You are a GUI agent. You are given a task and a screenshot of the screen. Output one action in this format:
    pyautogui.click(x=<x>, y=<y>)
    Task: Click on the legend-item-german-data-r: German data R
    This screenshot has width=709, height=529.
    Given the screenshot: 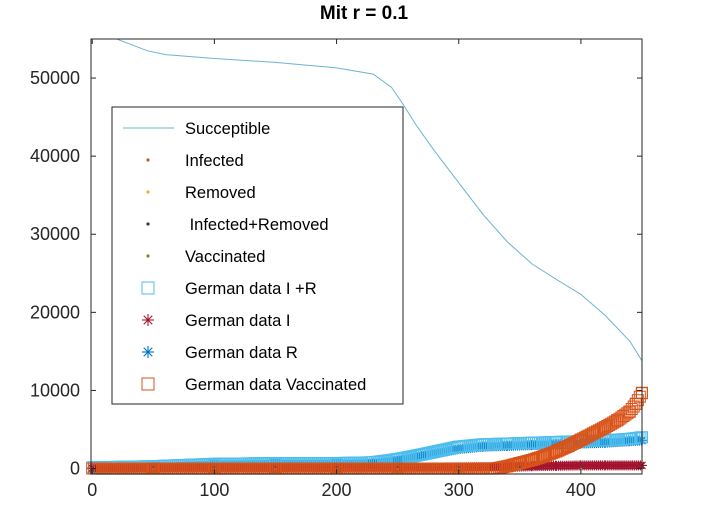 What is the action you would take?
    pyautogui.click(x=220, y=353)
    